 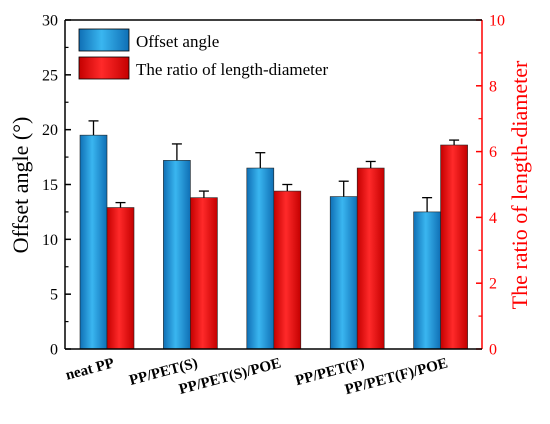 What do you see at coordinates (497, 21) in the screenshot?
I see `y-tick-label-right: 10` at bounding box center [497, 21].